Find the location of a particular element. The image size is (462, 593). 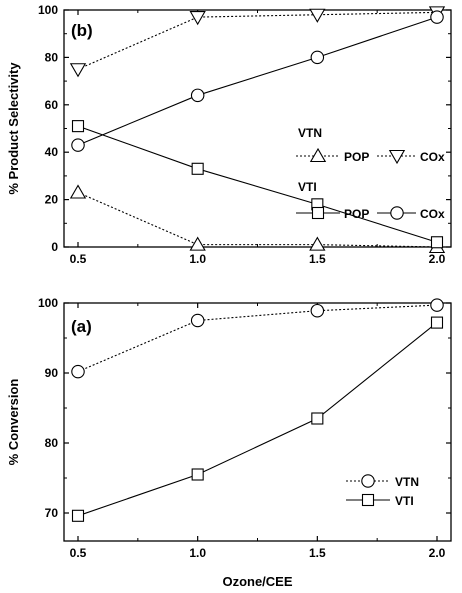

y-axis-label: % Product Selectivity is located at coordinates (13, 128).